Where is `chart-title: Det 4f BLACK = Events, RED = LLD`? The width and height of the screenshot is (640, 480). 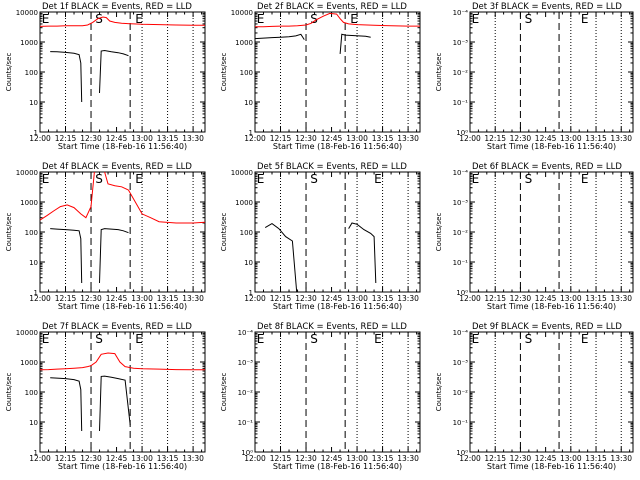 chart-title: Det 4f BLACK = Events, RED = LLD is located at coordinates (117, 167).